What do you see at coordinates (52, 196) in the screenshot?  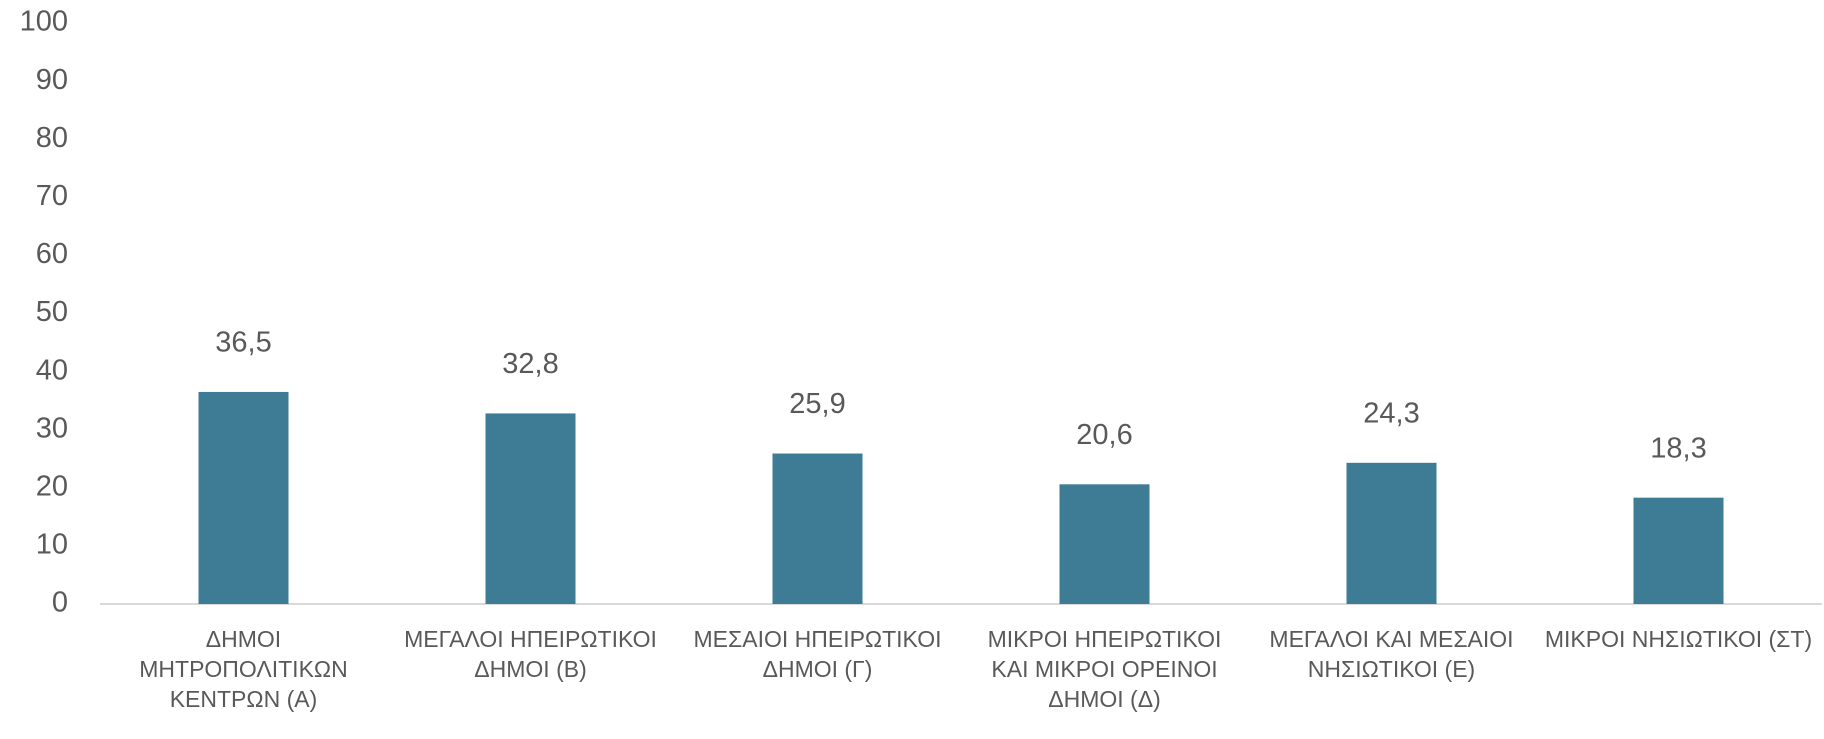 I see `y-tick-label: 70` at bounding box center [52, 196].